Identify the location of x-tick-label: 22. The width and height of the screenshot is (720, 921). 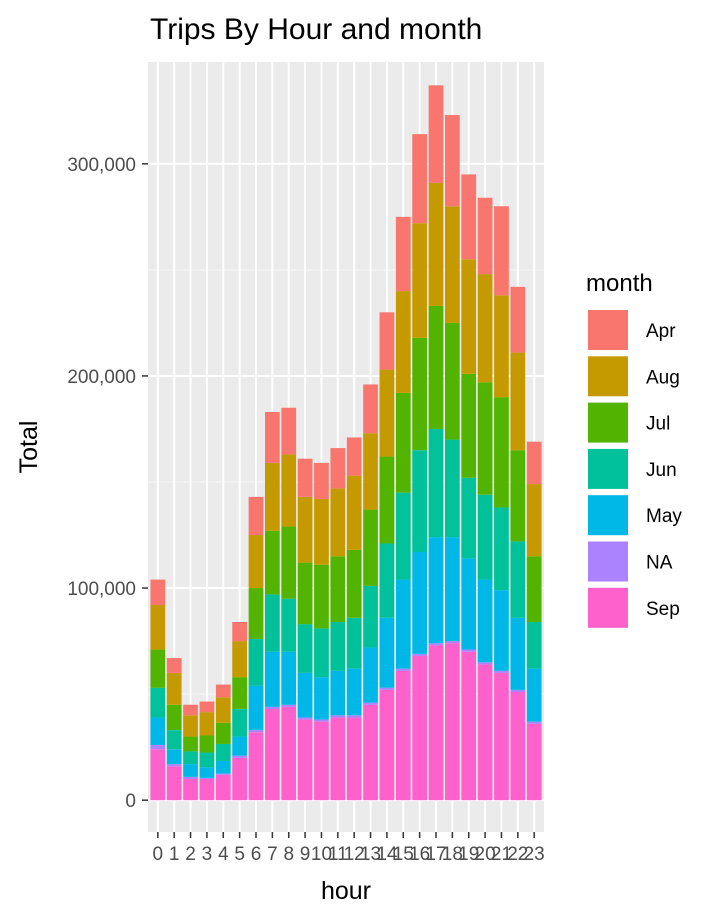
(517, 854).